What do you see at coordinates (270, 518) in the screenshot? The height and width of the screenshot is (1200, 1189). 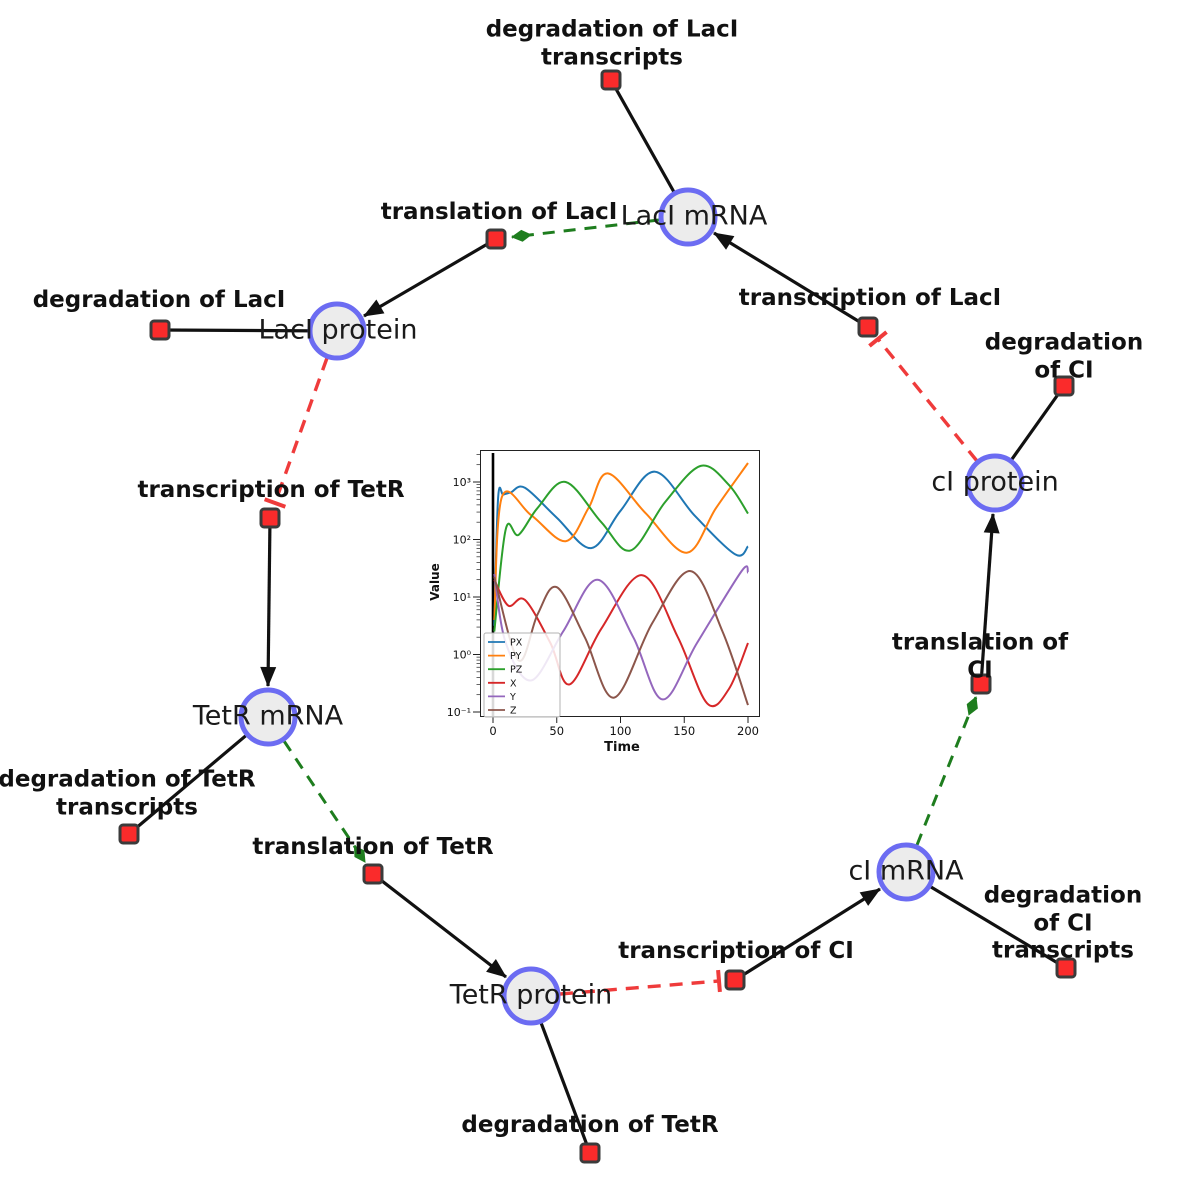 I see `reaction-node-transcription-of-tetr` at bounding box center [270, 518].